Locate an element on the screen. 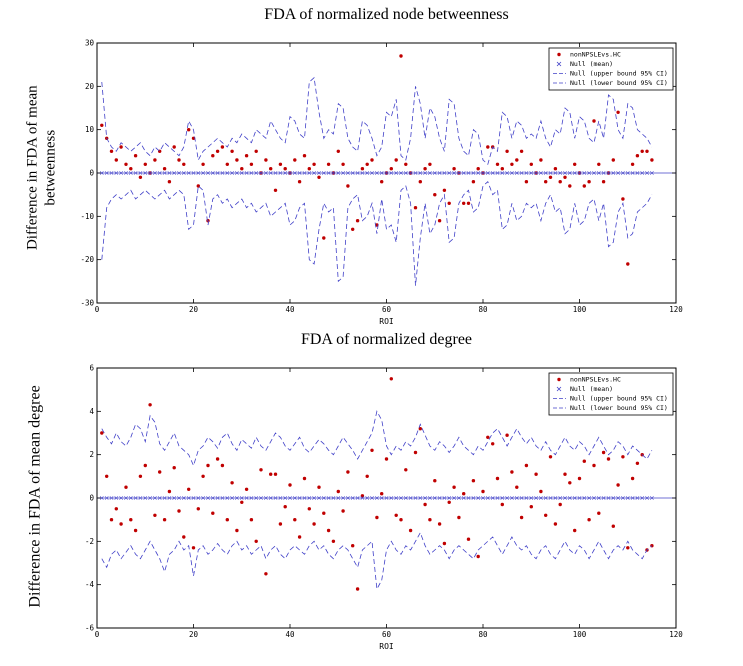  y-tick-label: 6 is located at coordinates (91, 368).